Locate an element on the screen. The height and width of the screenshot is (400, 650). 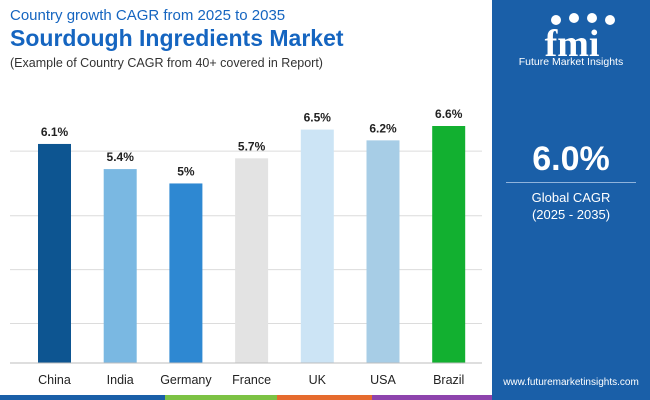
value-label-uk: 6.5% is located at coordinates (318, 118).